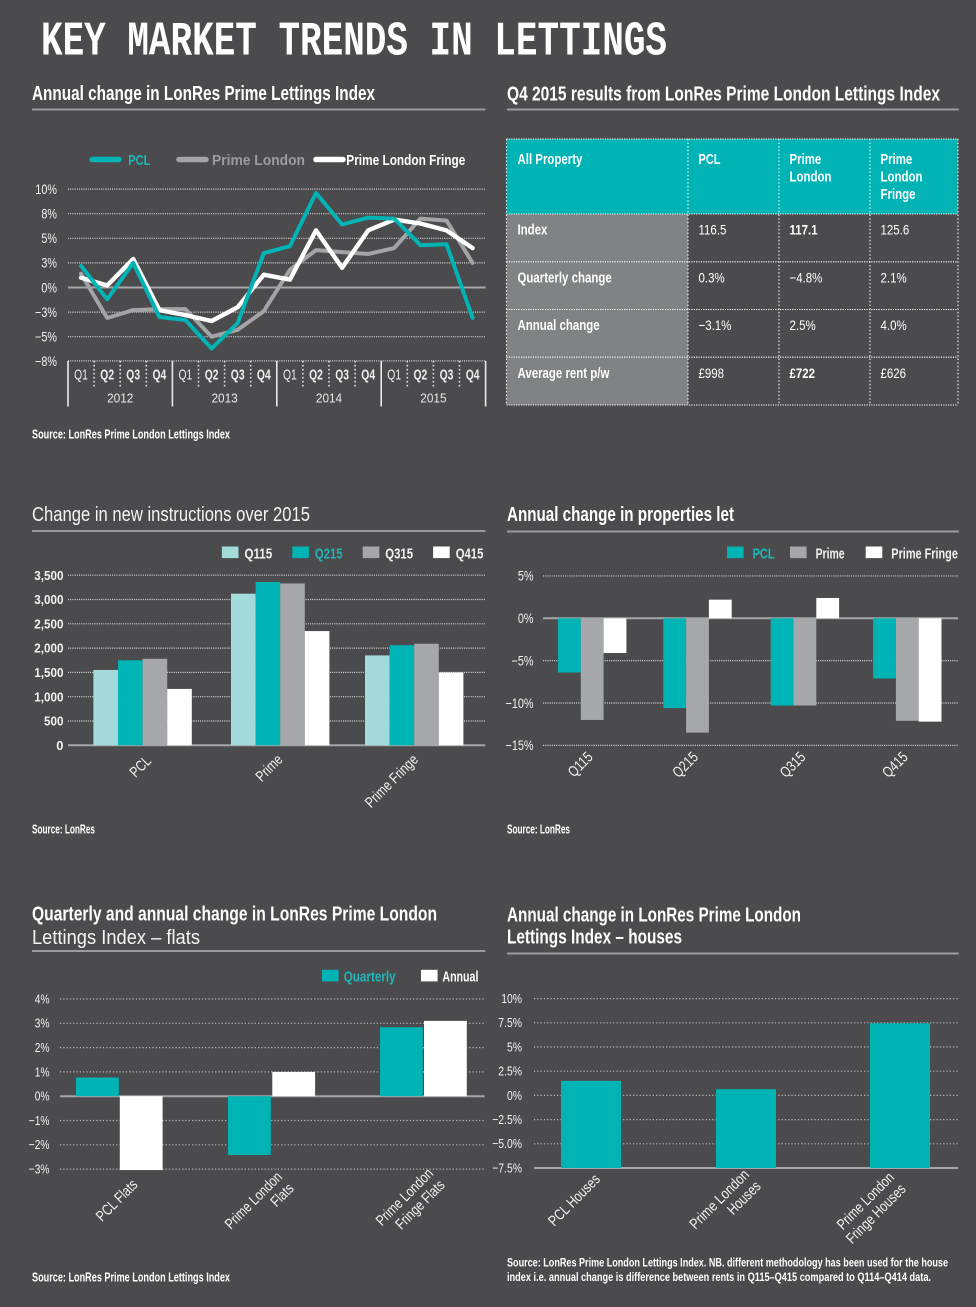 The width and height of the screenshot is (976, 1307). I want to click on svg-text: £998, so click(712, 373).